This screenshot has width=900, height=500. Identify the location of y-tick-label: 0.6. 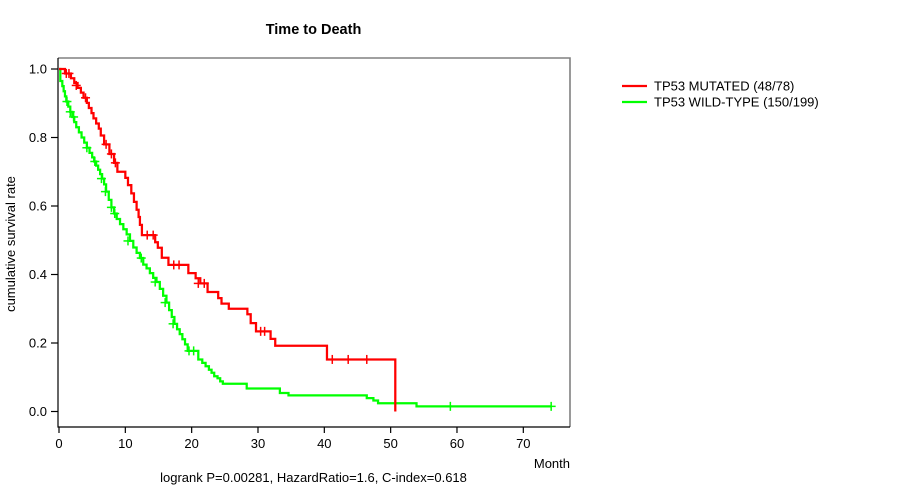
(38, 206).